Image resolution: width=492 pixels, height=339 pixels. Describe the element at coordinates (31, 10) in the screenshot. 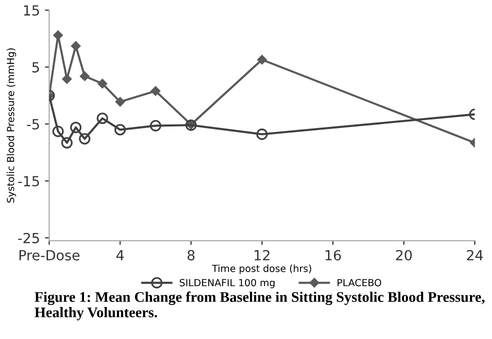

I see `y-tick-label: 15` at that location.